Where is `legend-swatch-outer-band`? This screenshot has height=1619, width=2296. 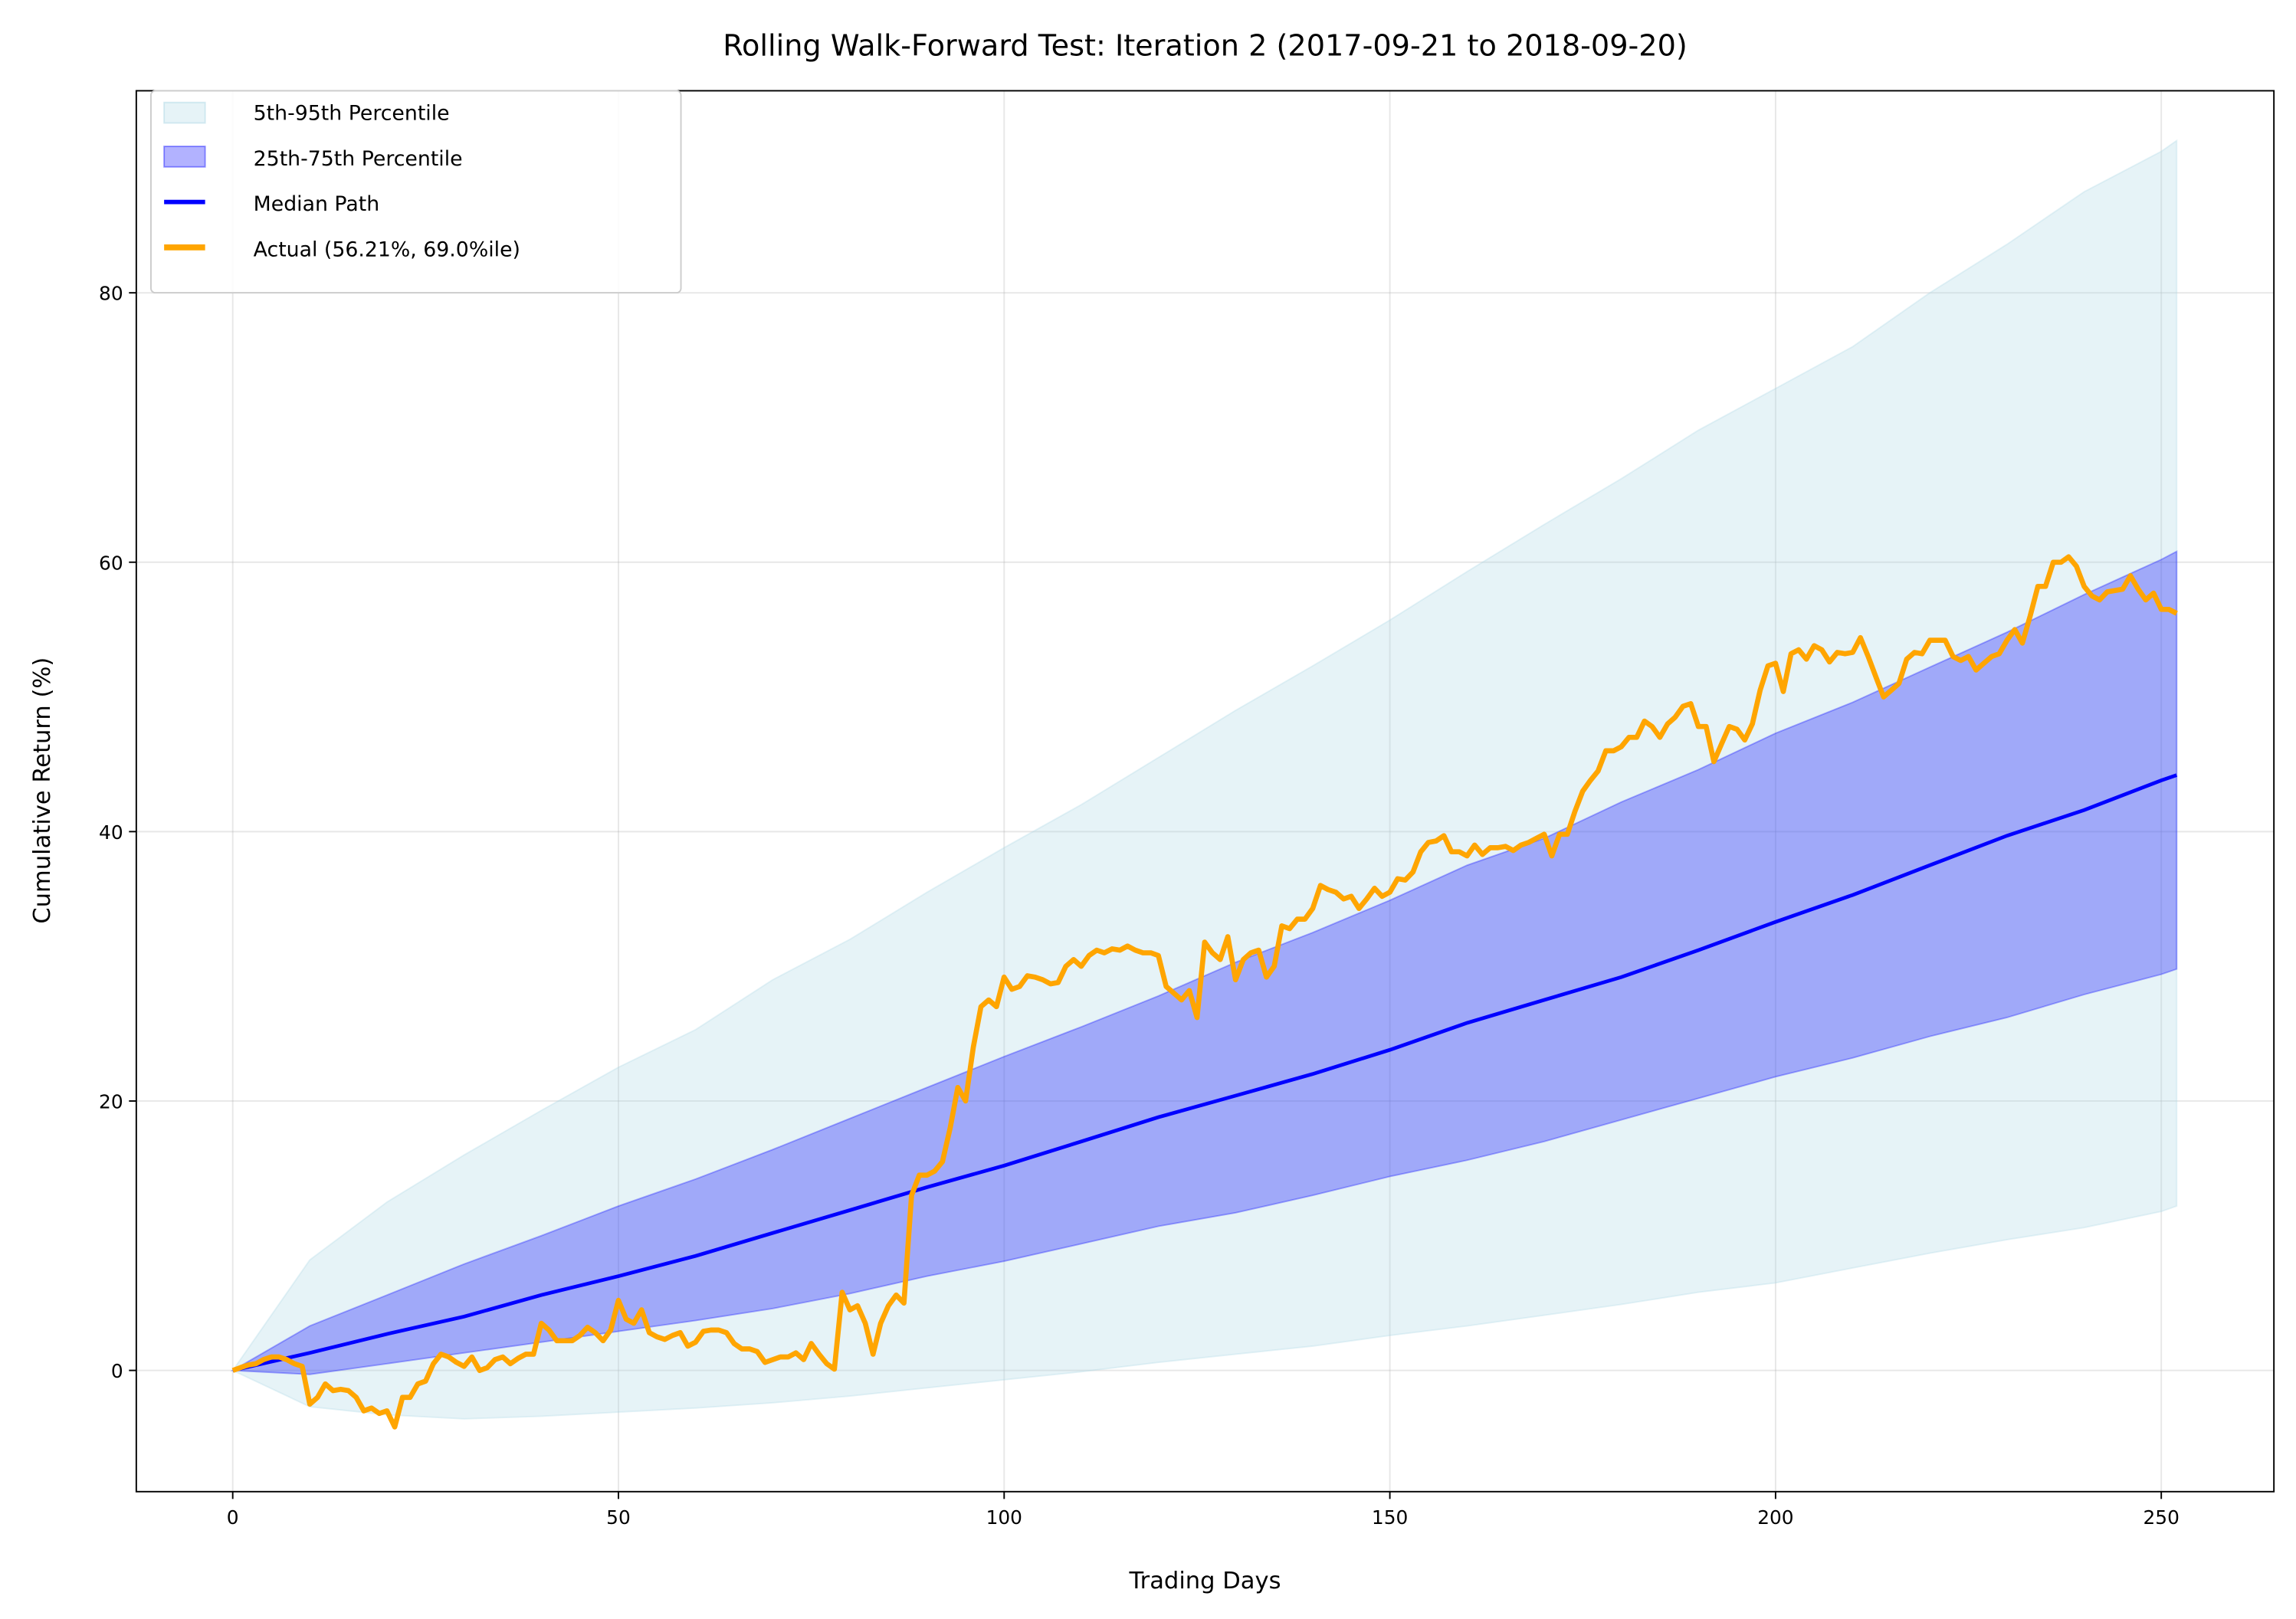 legend-swatch-outer-band is located at coordinates (184, 112).